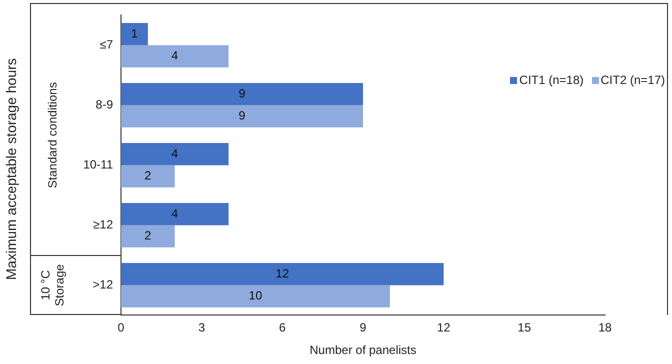  What do you see at coordinates (52, 135) in the screenshot?
I see `text: Standard conditions` at bounding box center [52, 135].